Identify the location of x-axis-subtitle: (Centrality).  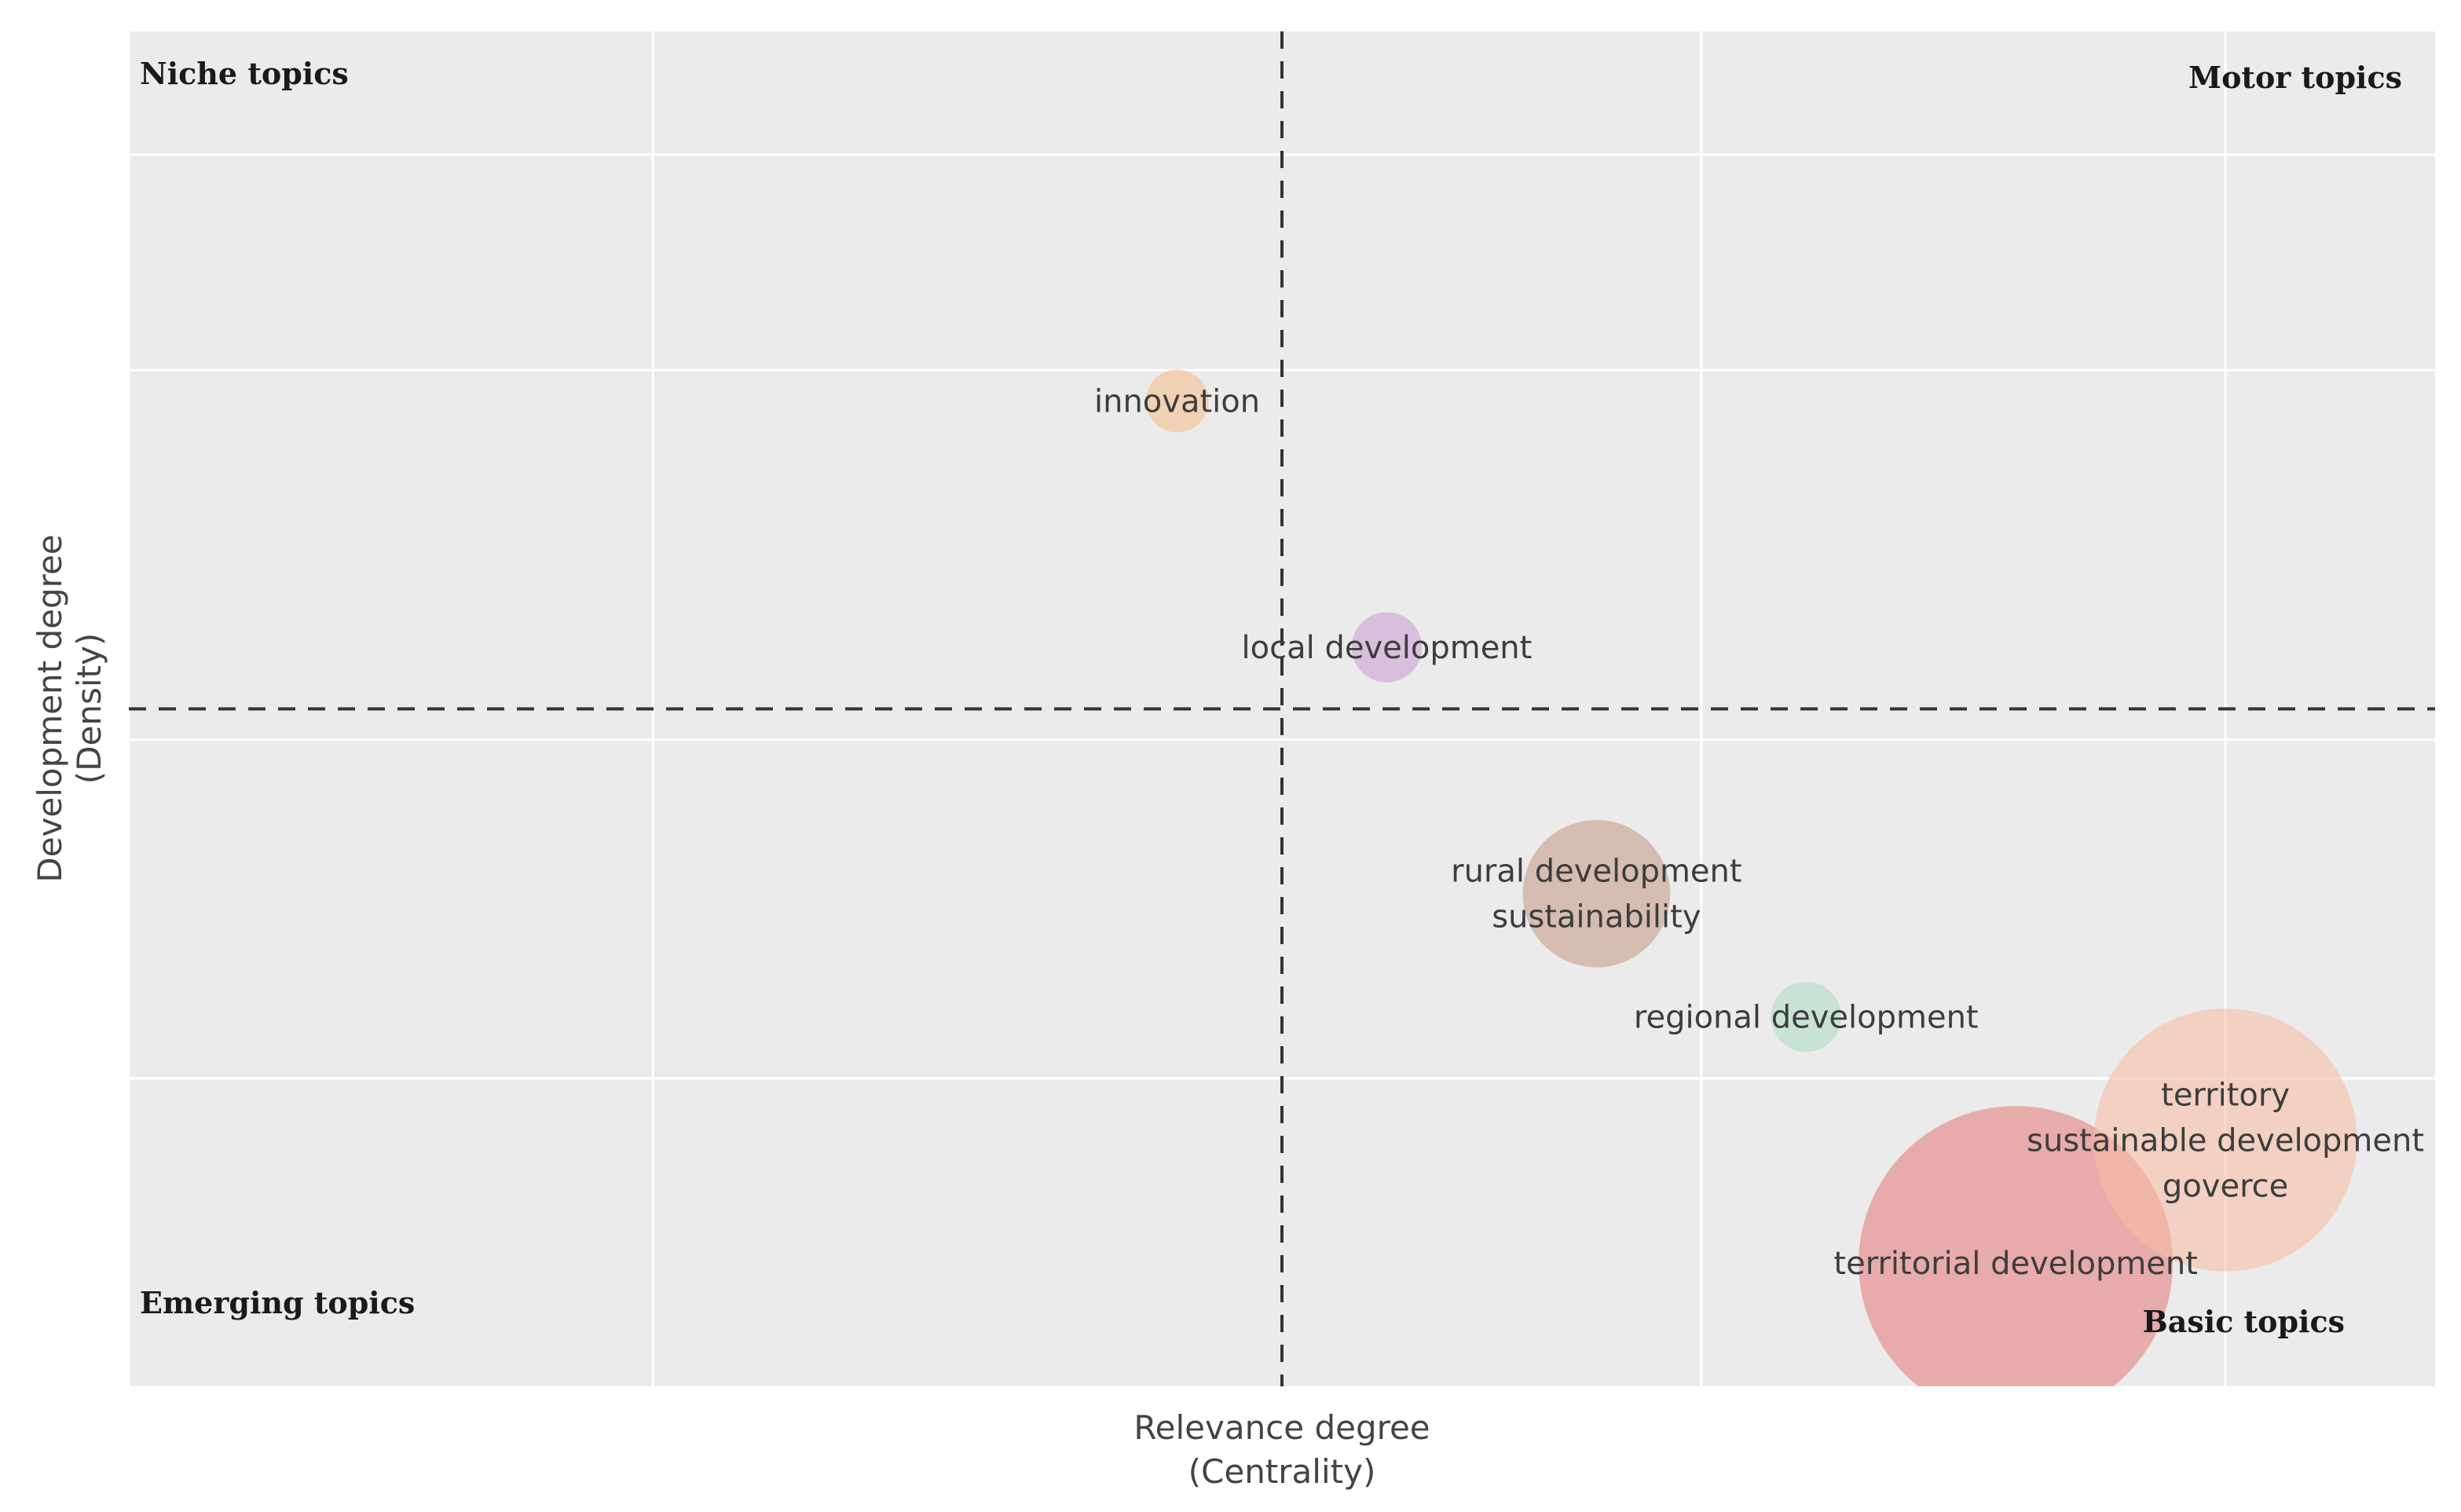
(1282, 1471).